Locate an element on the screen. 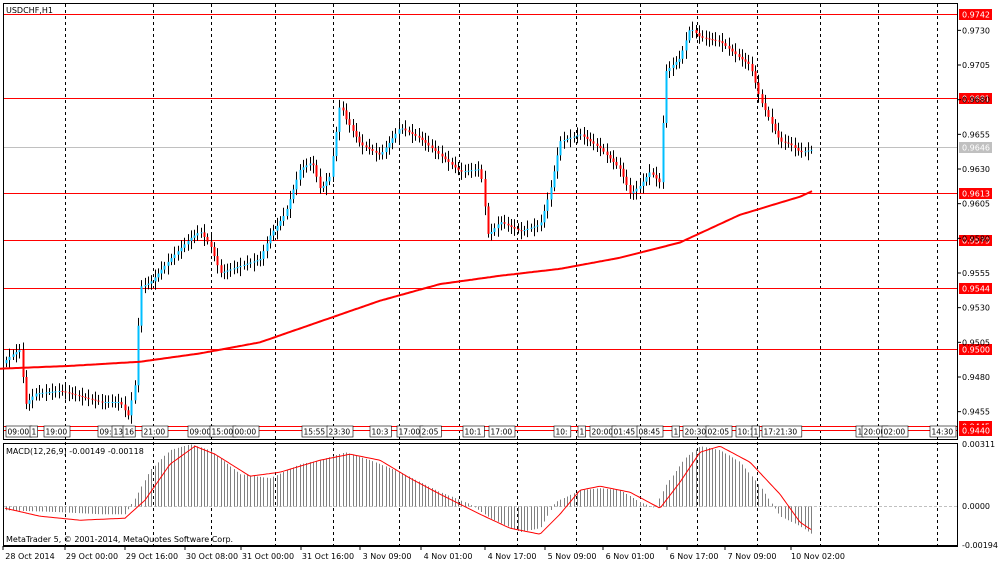  level-label-box is located at coordinates (975, 349).